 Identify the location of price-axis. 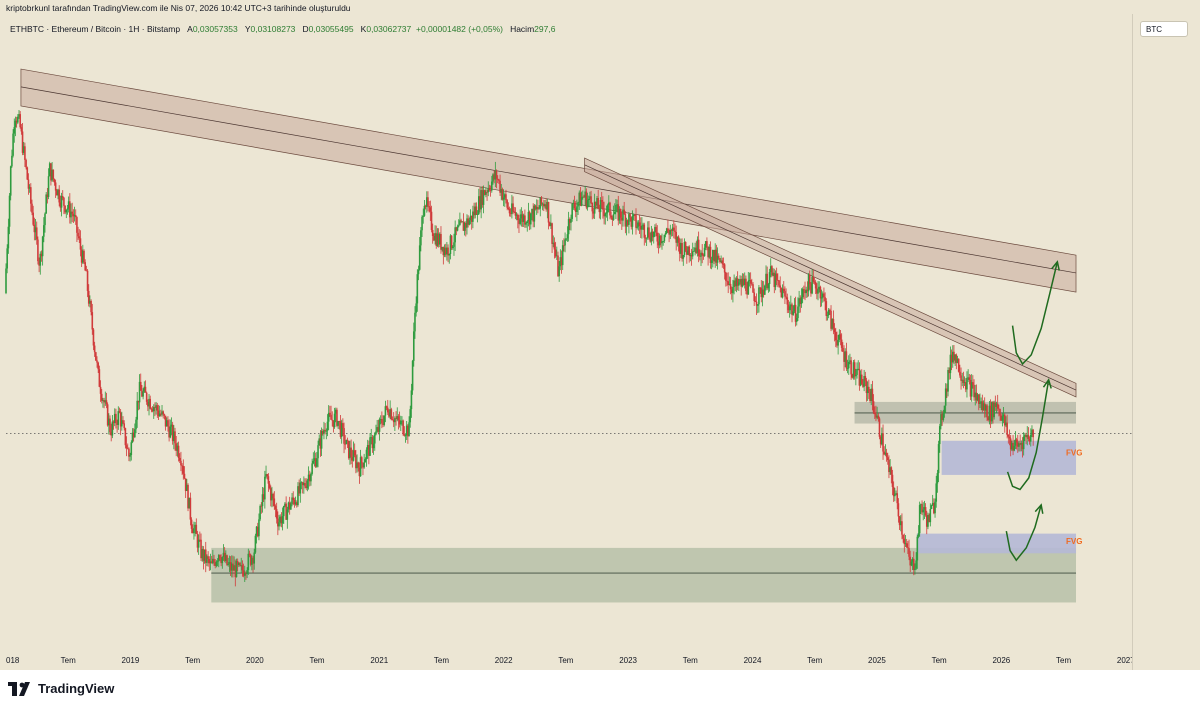
(1166, 342).